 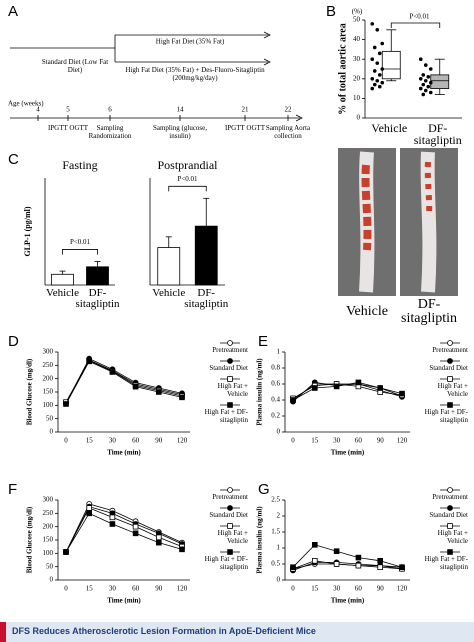 What do you see at coordinates (75, 66) in the screenshot?
I see `diet-label: Standard Diet (Low Fat Diet)` at bounding box center [75, 66].